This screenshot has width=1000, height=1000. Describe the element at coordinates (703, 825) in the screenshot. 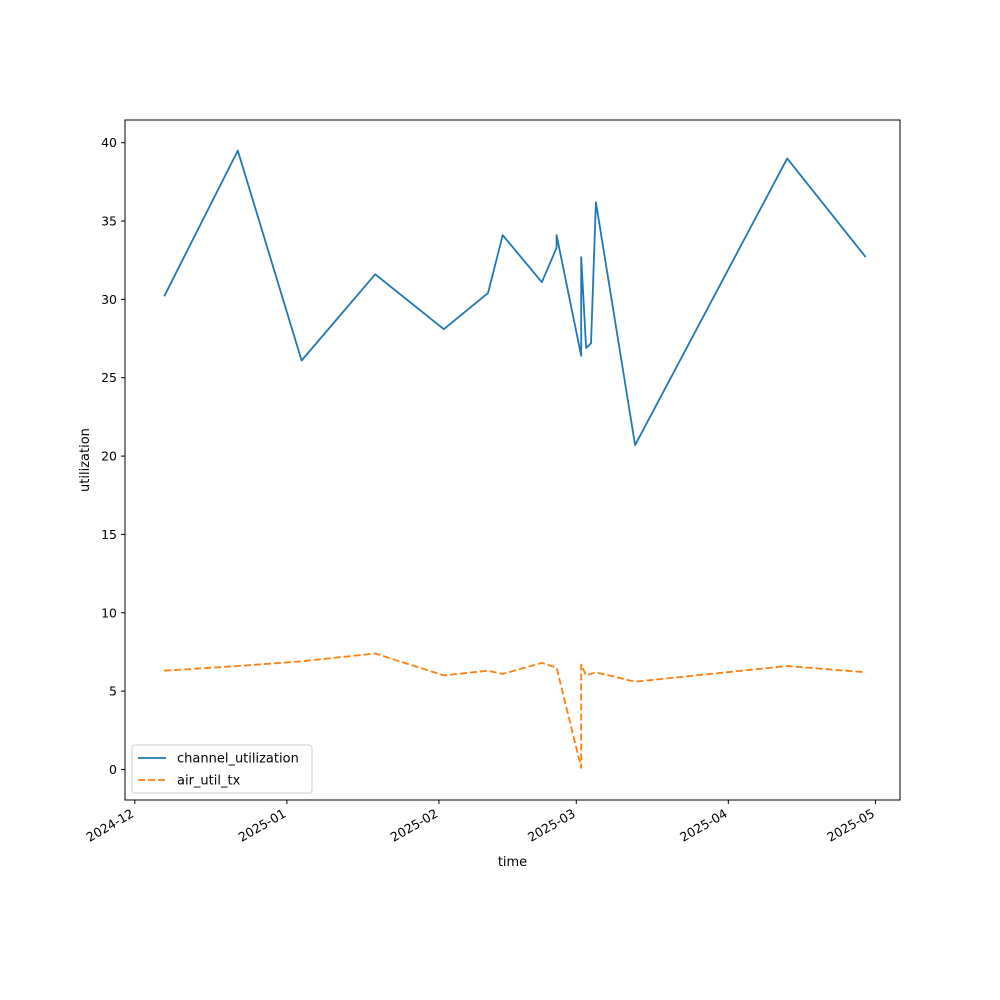

I see `x-tick-label: 2025-04` at that location.